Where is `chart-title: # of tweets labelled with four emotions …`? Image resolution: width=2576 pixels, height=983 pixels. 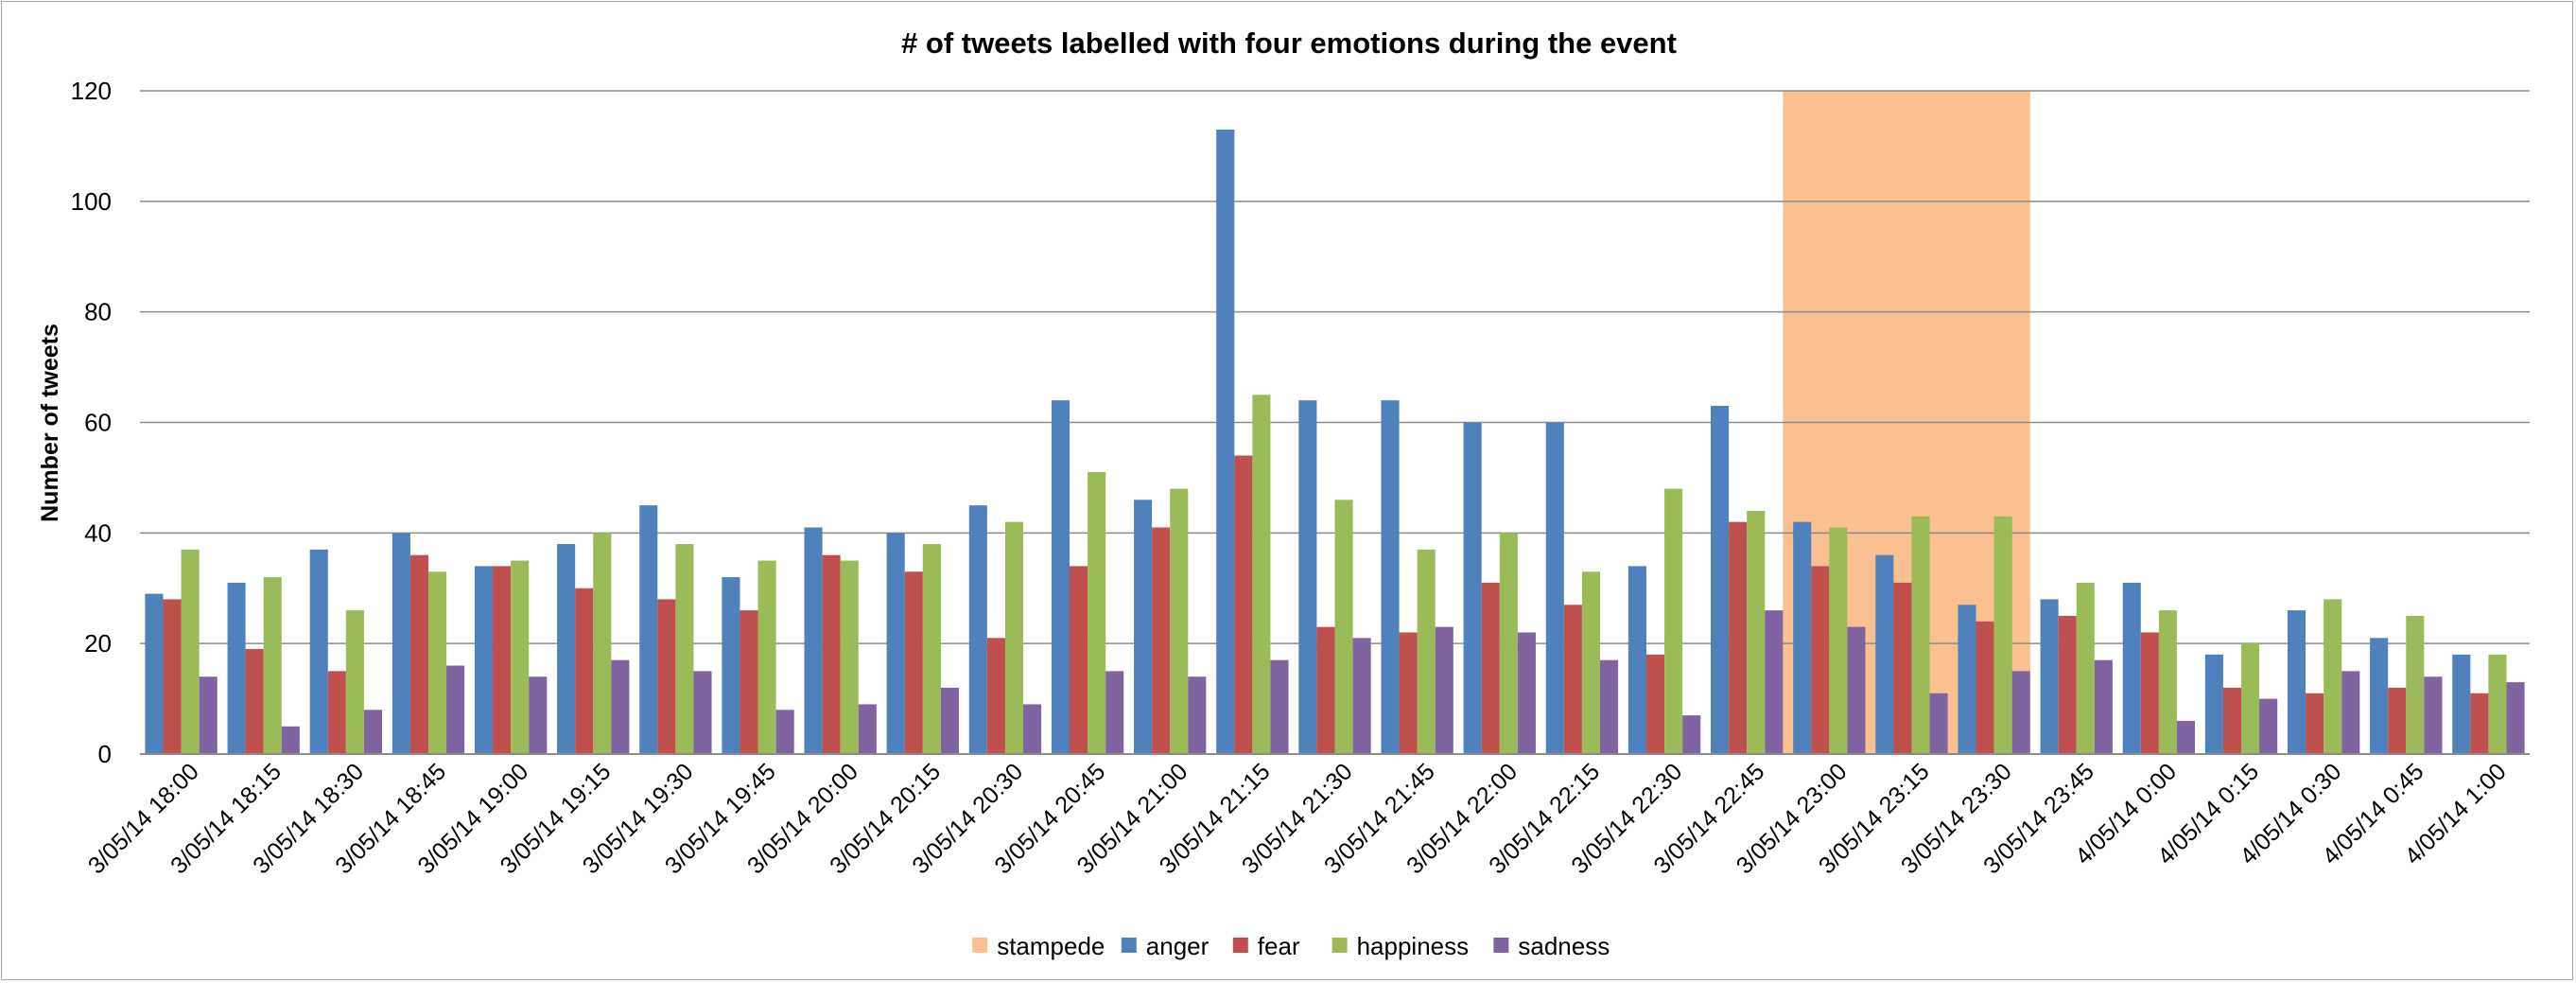
chart-title: # of tweets labelled with four emotions … is located at coordinates (1289, 43).